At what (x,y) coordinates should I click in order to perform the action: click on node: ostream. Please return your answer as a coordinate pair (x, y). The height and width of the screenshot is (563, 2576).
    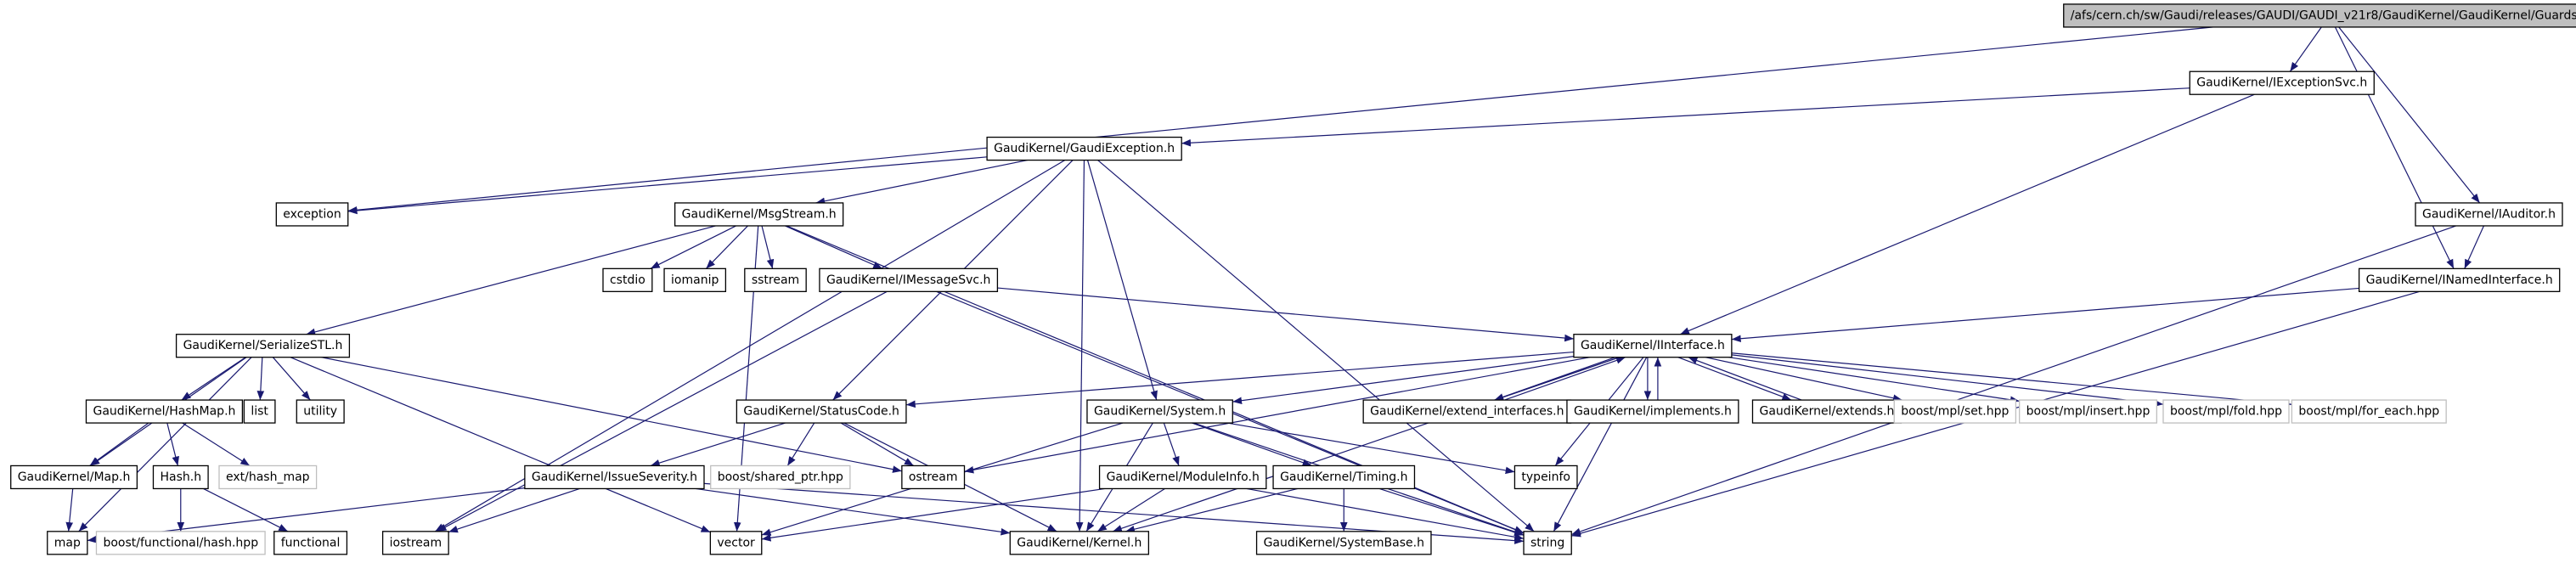
    Looking at the image, I should click on (933, 477).